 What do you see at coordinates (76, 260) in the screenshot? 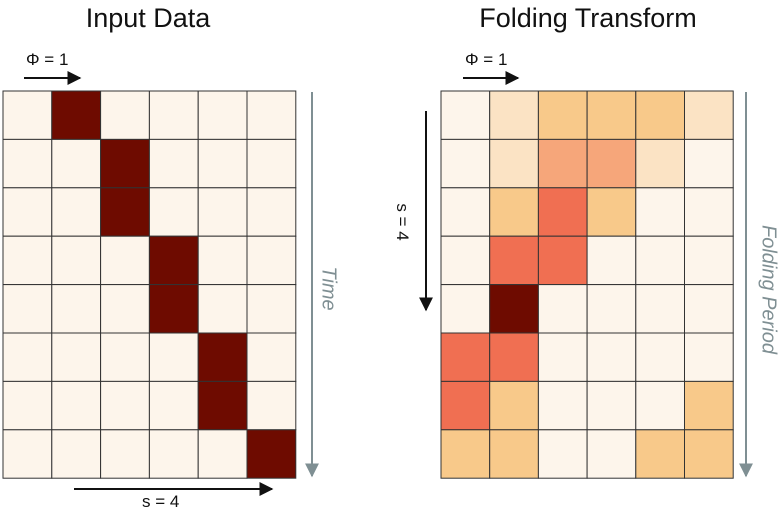
I see `input-cell-r3-c1` at bounding box center [76, 260].